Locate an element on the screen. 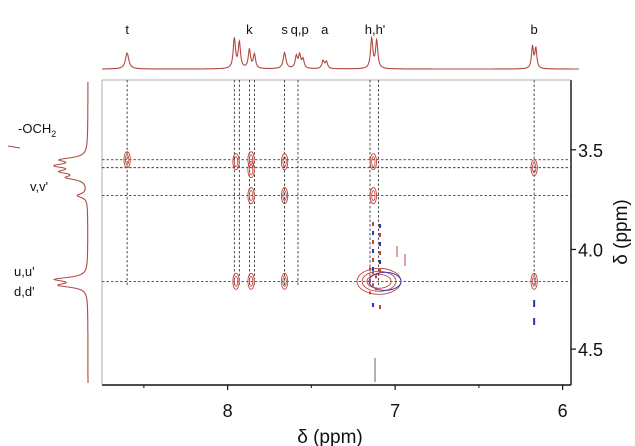 Image resolution: width=635 pixels, height=446 pixels. y-tick-label: 4.0 is located at coordinates (590, 250).